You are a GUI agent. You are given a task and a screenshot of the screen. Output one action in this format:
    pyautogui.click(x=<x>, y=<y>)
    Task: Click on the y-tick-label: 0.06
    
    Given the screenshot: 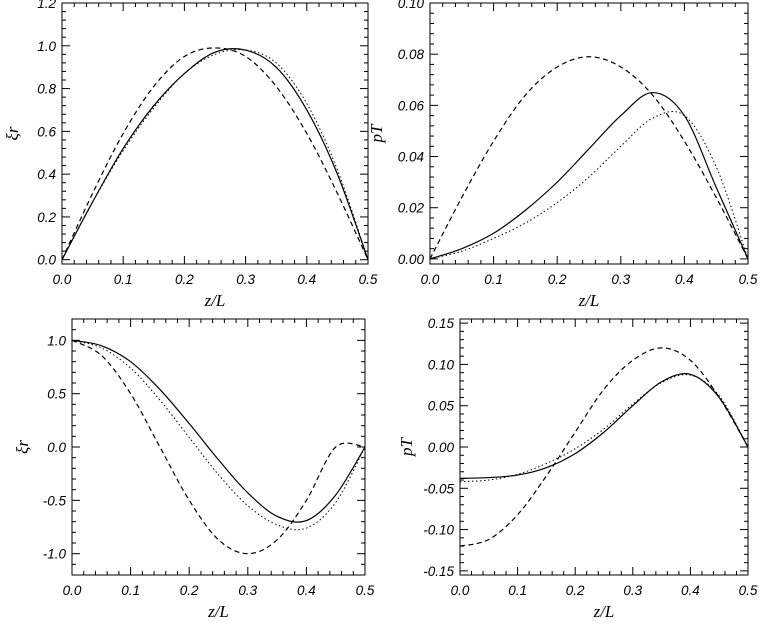 What is the action you would take?
    pyautogui.click(x=411, y=105)
    